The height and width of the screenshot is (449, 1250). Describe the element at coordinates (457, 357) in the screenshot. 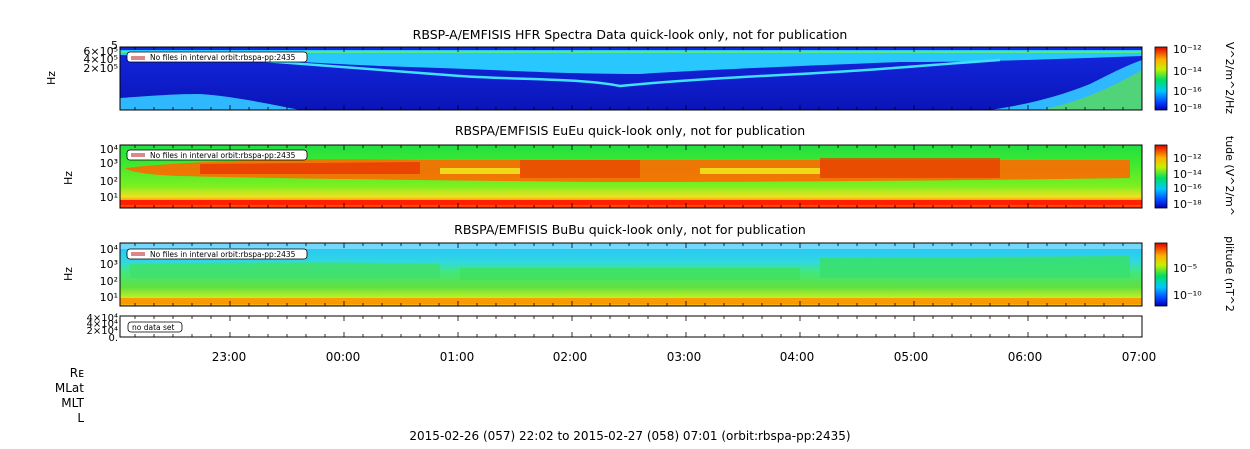

I see `x-tick-label: 01:00` at that location.